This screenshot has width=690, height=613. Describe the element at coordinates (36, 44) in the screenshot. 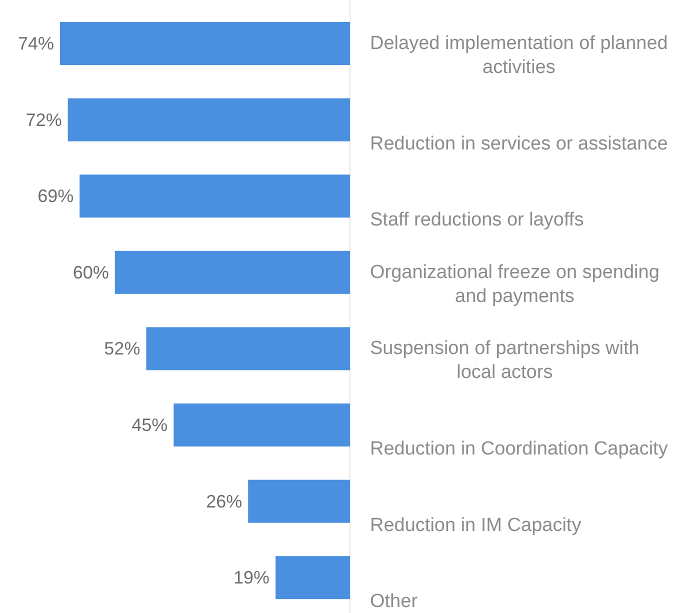

I see `data-label: 74%` at that location.